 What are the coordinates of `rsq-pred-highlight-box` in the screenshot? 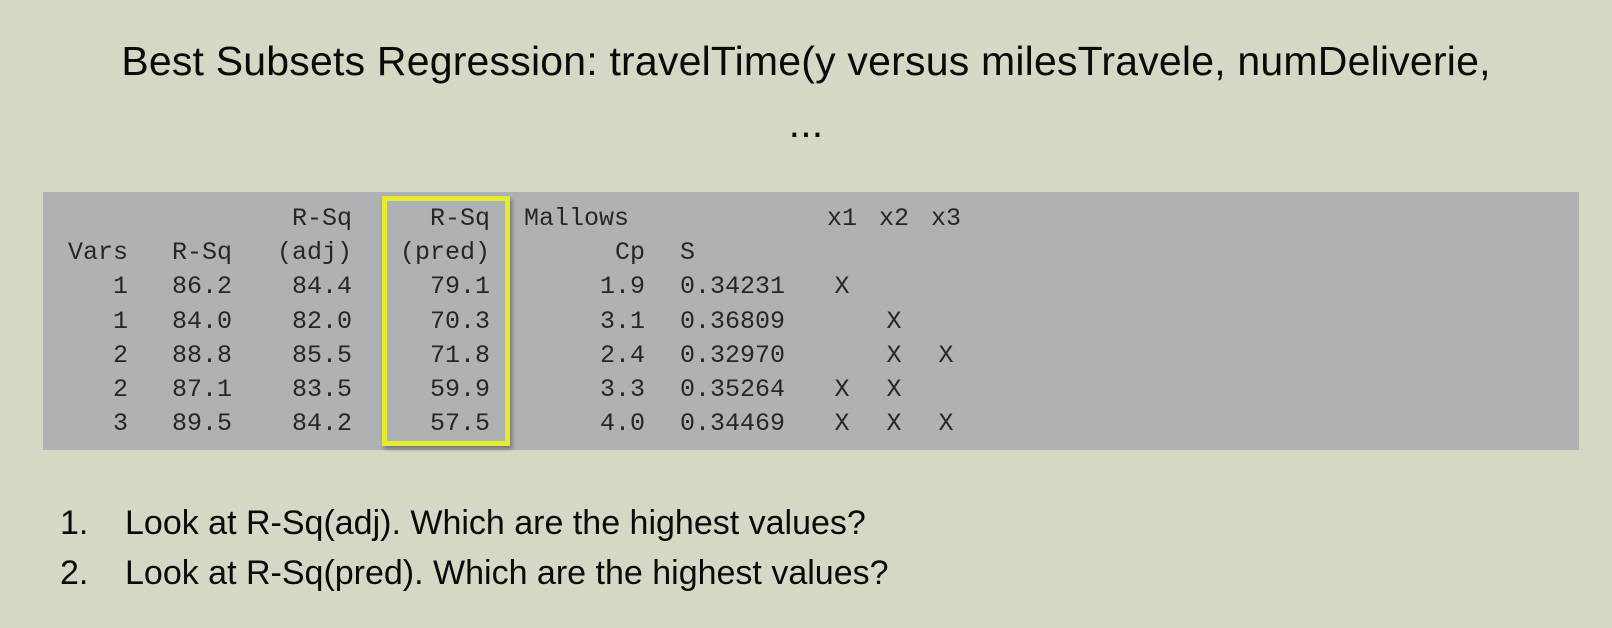 It's located at (446, 321).